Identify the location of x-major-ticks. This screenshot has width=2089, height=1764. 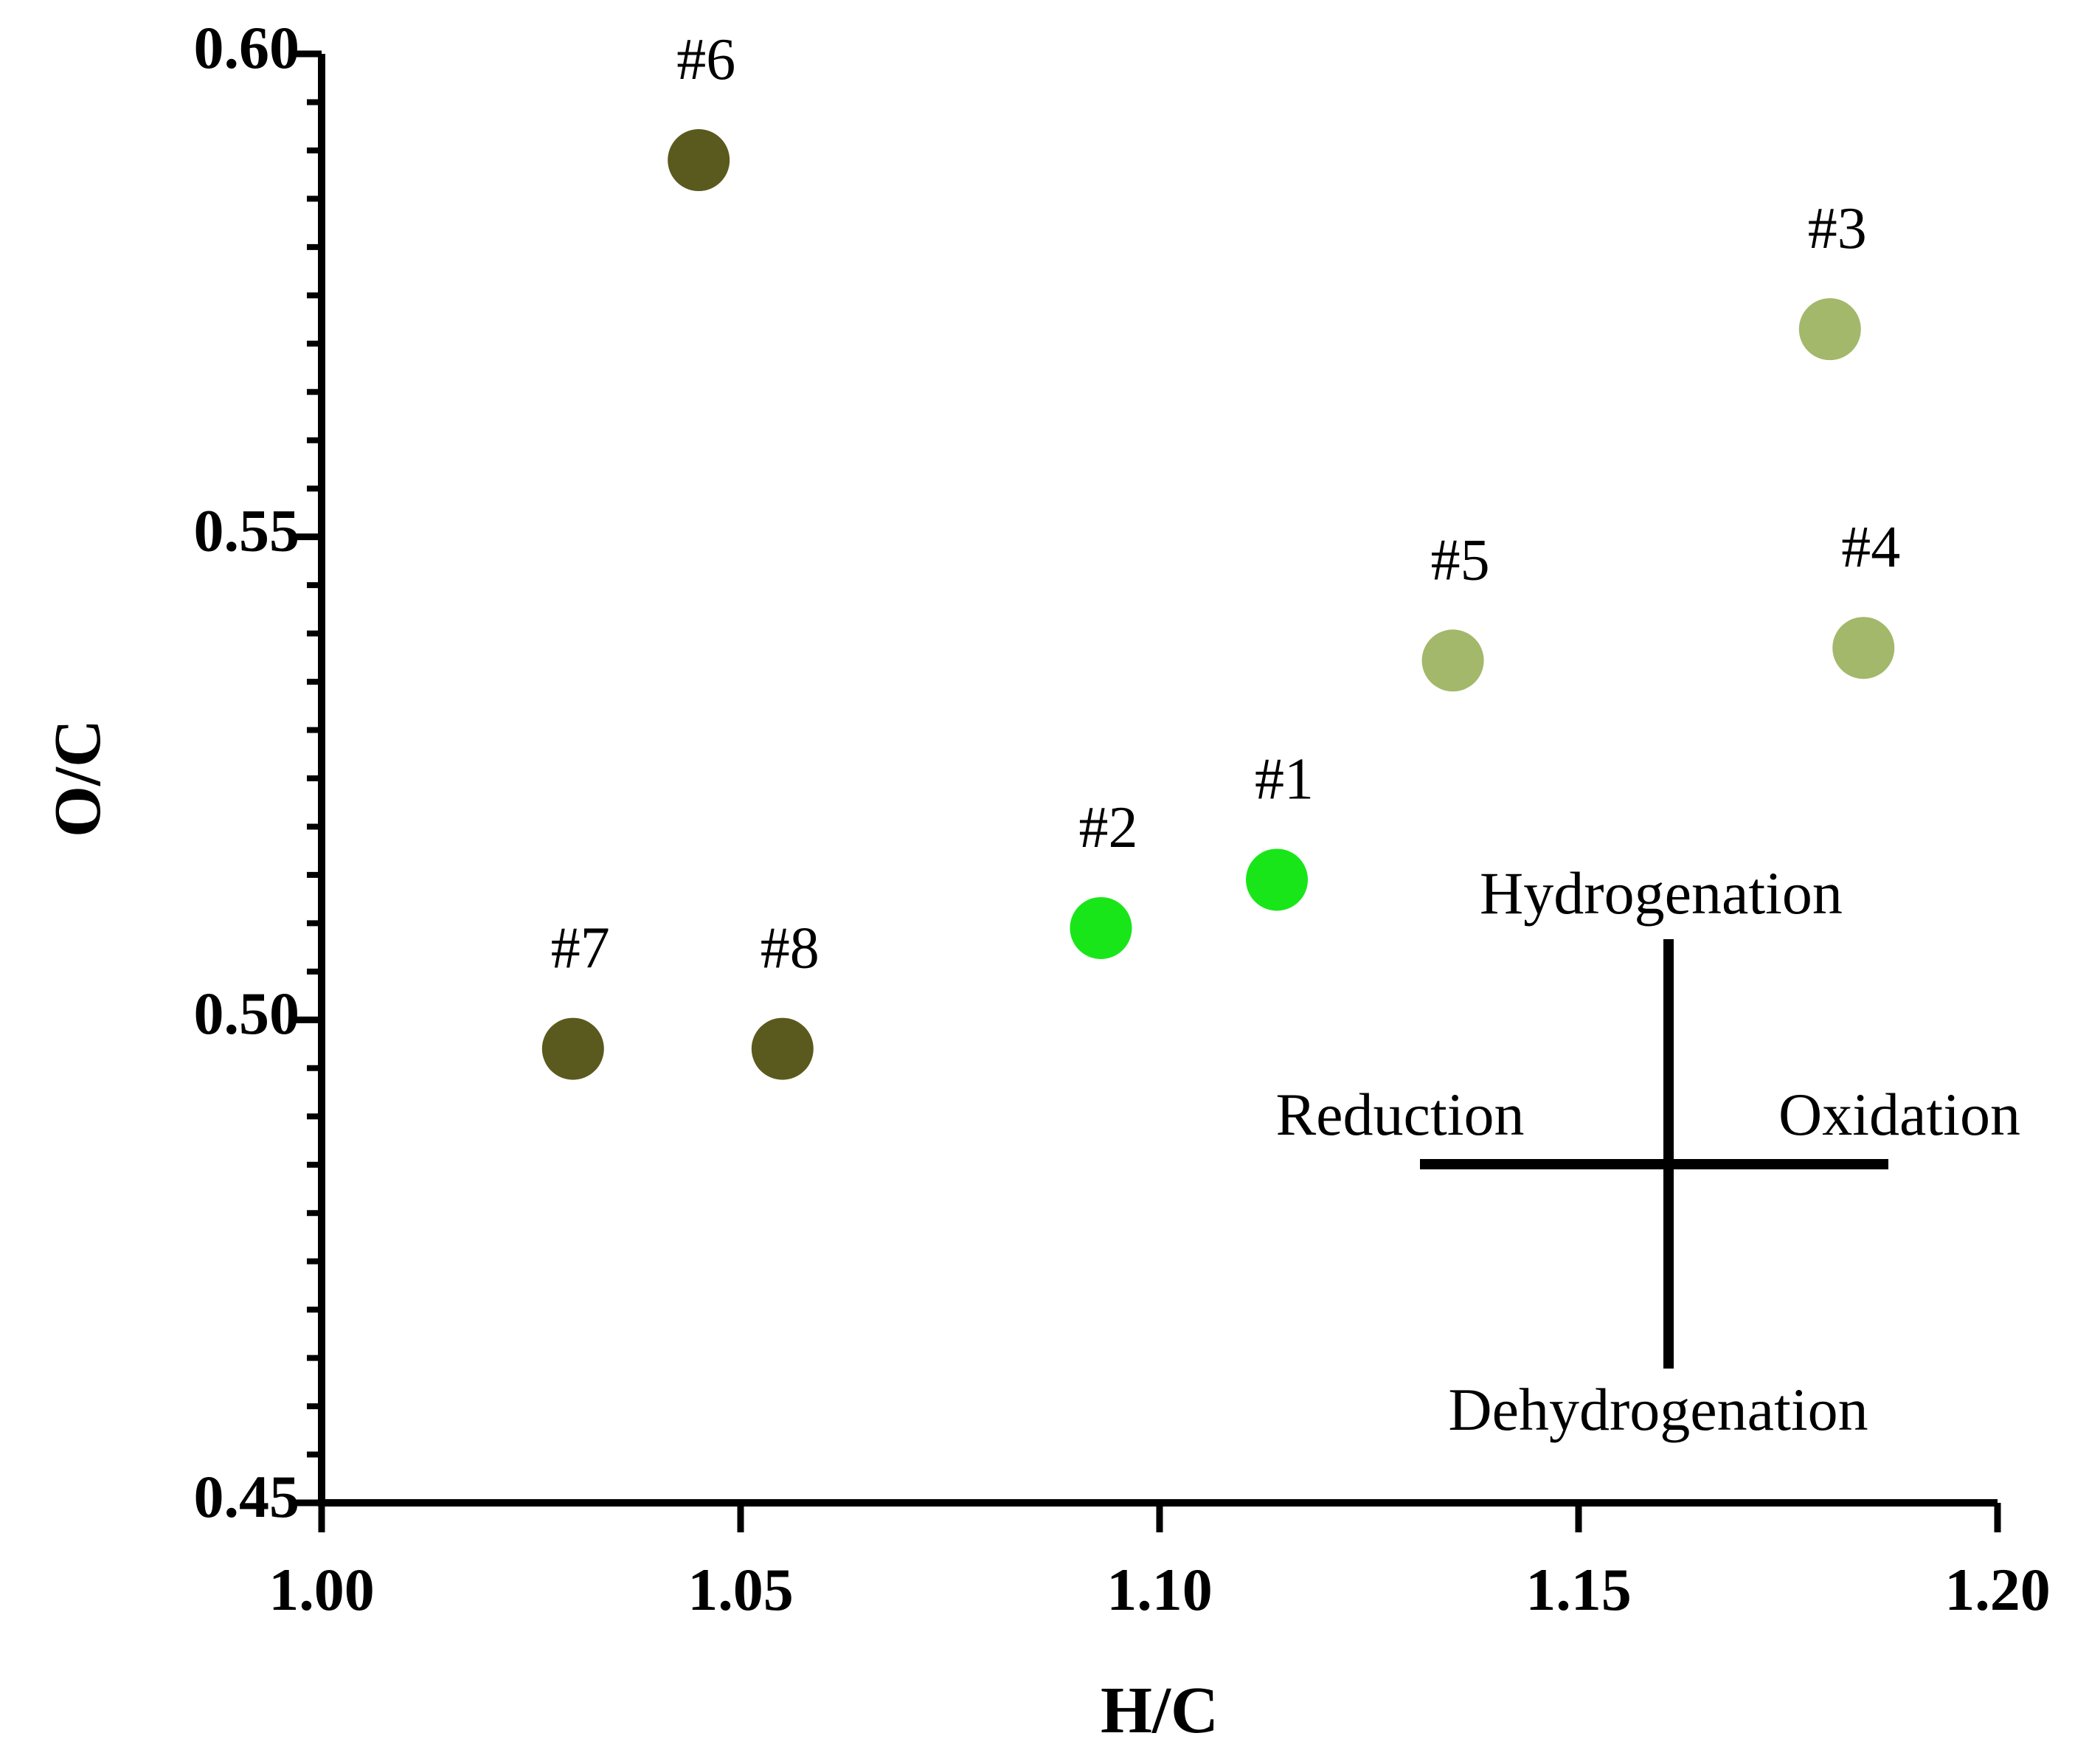
(1159, 1517).